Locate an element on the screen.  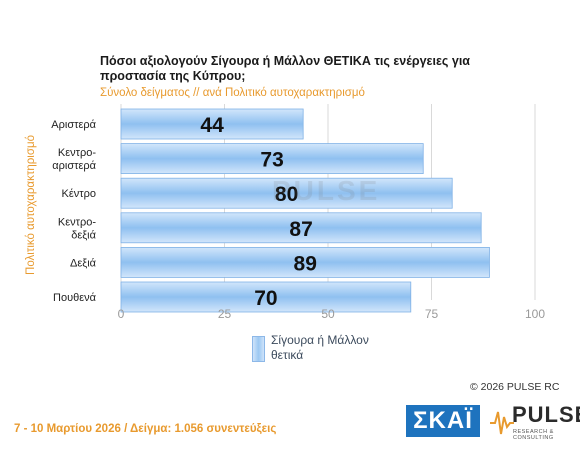
bar-value-label: 44 is located at coordinates (212, 125).